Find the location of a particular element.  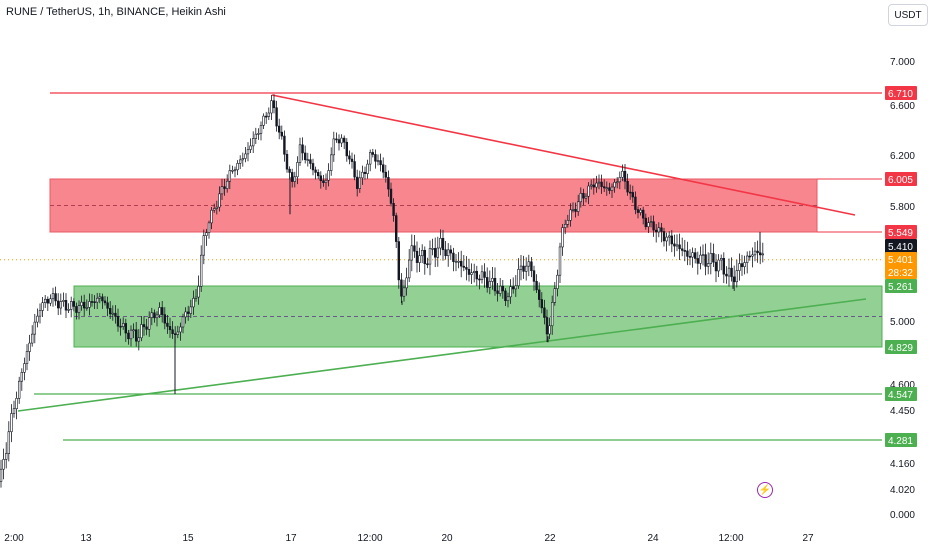

price-label-text-8: 4.547 is located at coordinates (900, 395).